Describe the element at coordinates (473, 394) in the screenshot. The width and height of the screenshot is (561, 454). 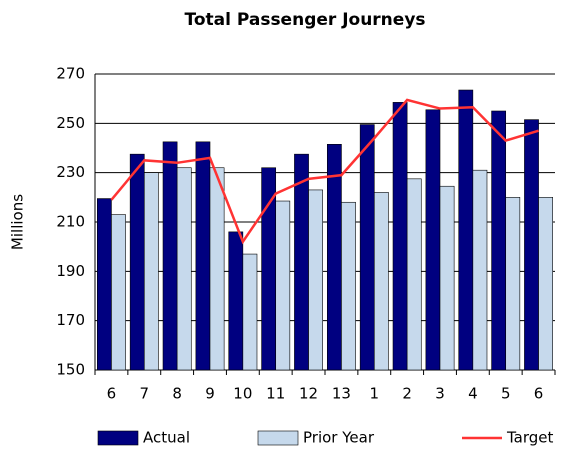
I see `x-tick-label: 4` at that location.